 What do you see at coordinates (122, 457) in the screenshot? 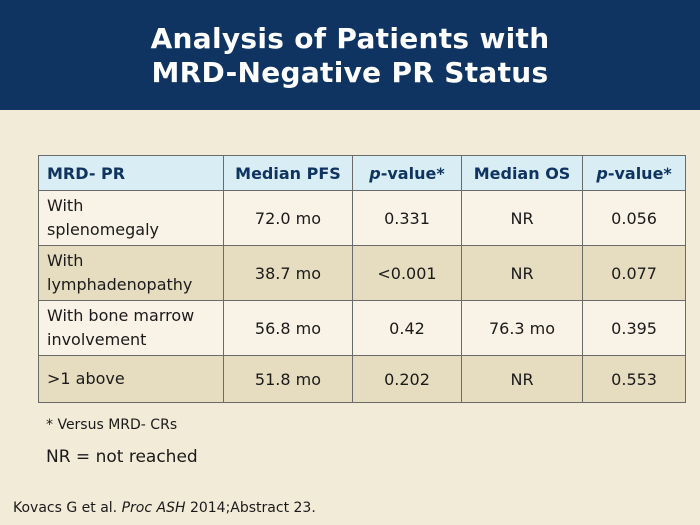
I see `footnote-nr: NR = not reached` at bounding box center [122, 457].